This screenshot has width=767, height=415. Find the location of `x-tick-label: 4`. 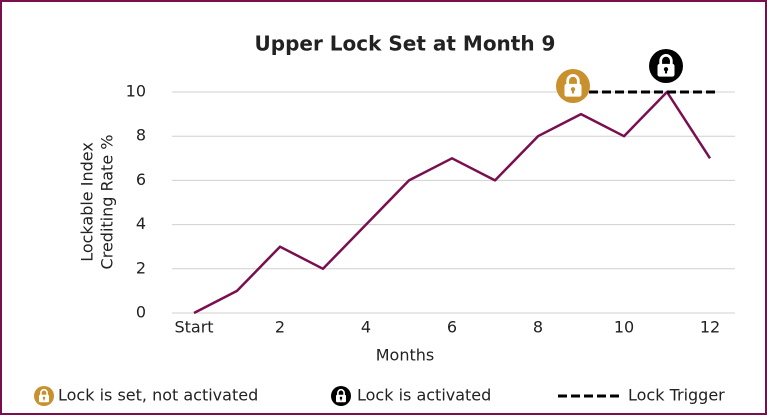

x-tick-label: 4 is located at coordinates (366, 327).